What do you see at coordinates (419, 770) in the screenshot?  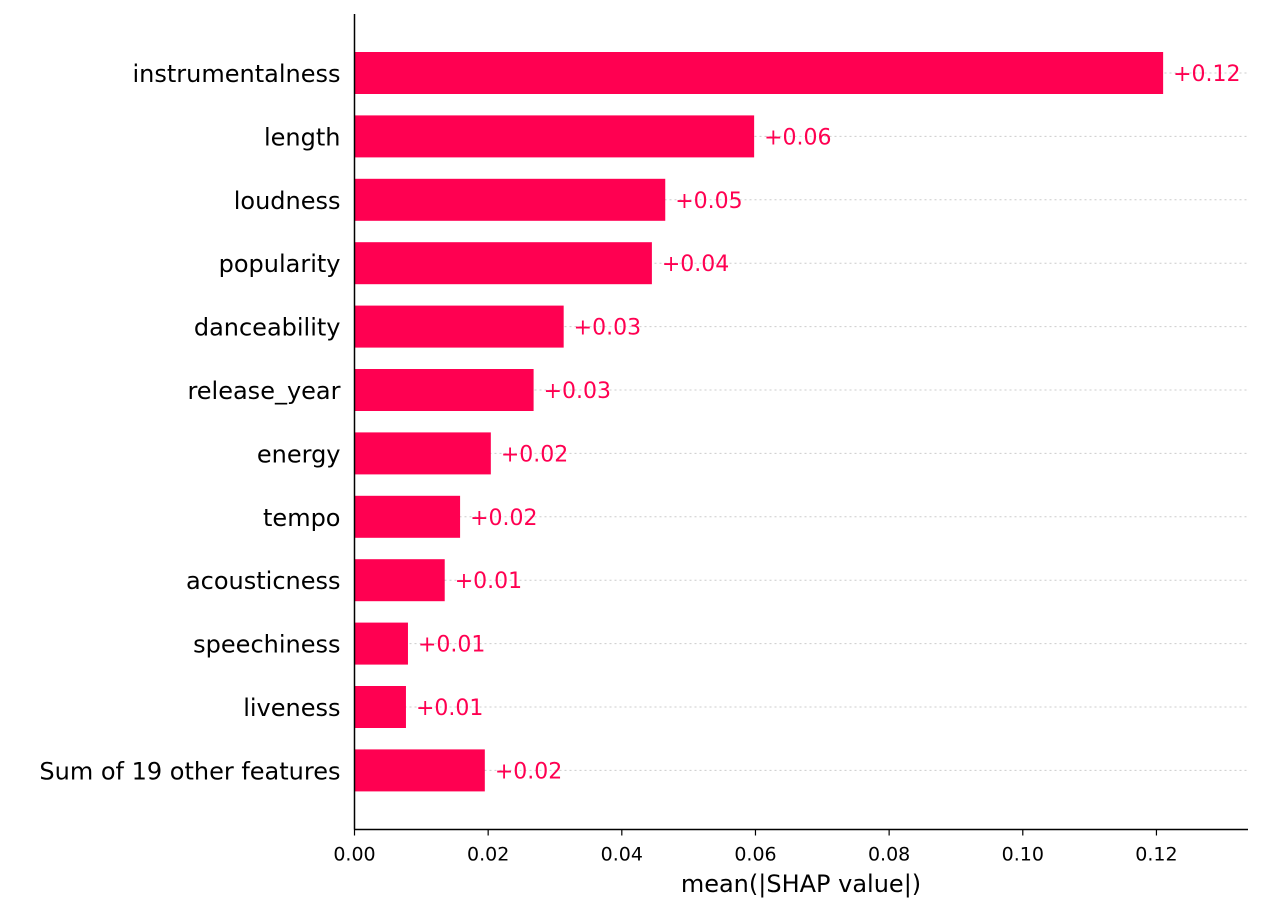 I see `bar-sum-of-19-other-features` at bounding box center [419, 770].